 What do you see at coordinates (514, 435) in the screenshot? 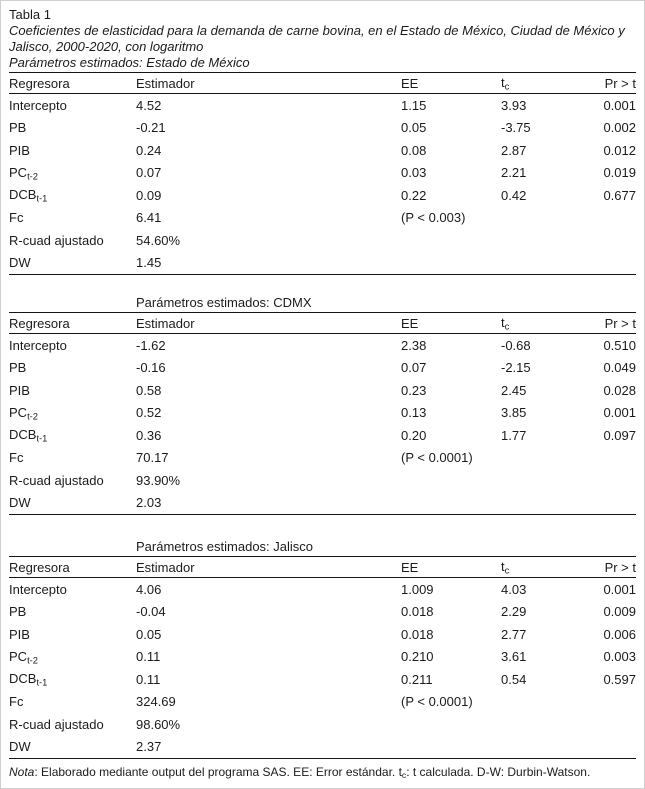
I see `cell-tc: 1.77` at bounding box center [514, 435].